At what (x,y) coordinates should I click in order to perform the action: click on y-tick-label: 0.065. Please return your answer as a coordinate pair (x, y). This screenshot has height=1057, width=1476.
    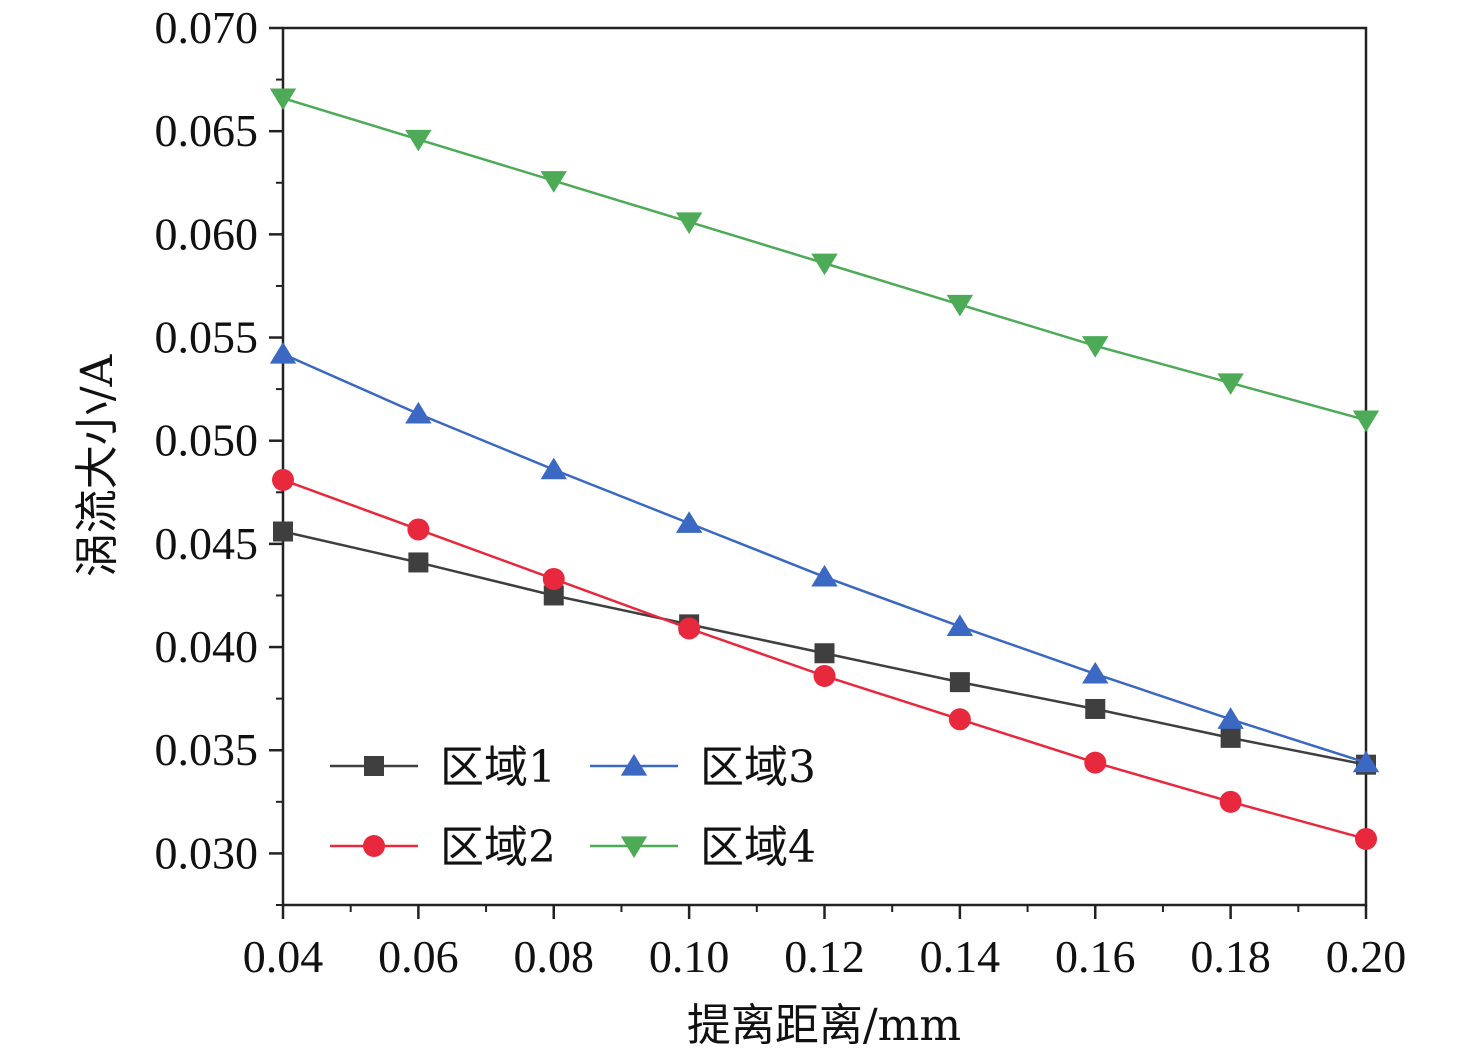
    Looking at the image, I should click on (207, 130).